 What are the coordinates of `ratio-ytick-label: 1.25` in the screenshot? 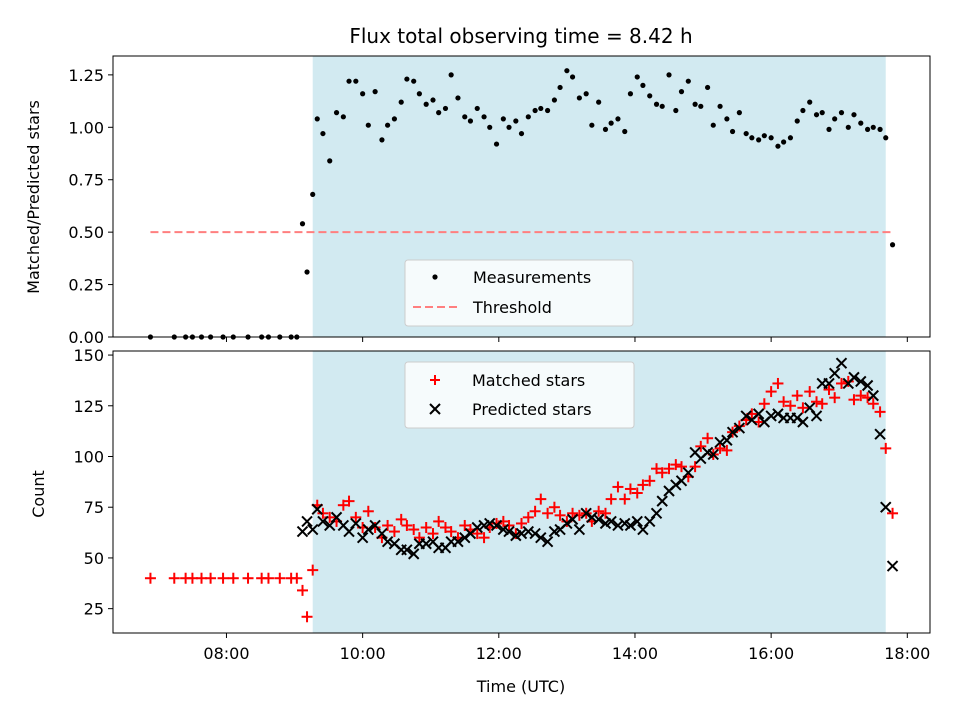 It's located at (86, 75).